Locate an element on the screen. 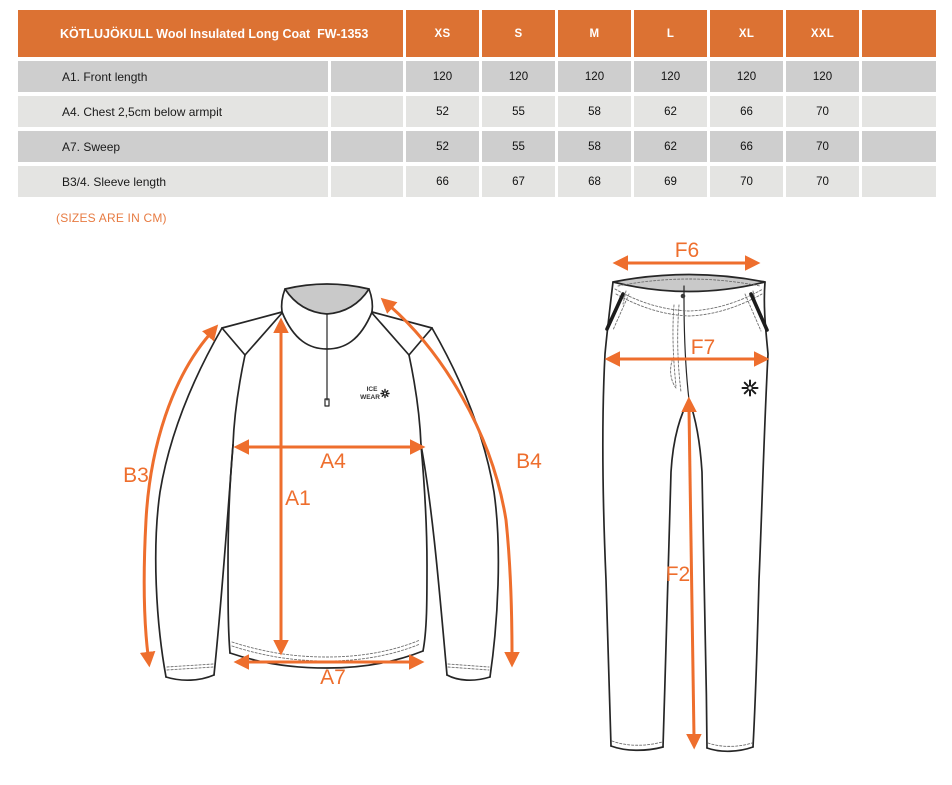 The height and width of the screenshot is (785, 952). label-f6: F6 is located at coordinates (687, 250).